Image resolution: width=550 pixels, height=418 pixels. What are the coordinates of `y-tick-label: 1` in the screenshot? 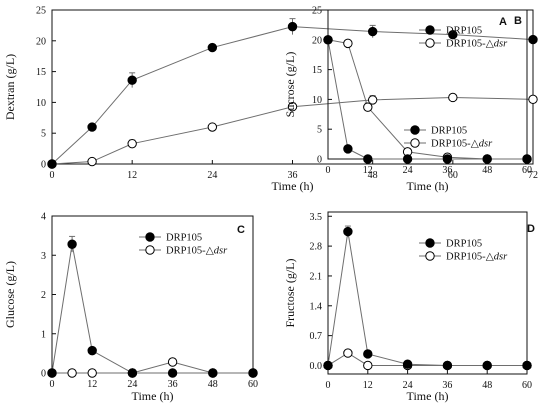 It's located at (43, 334).